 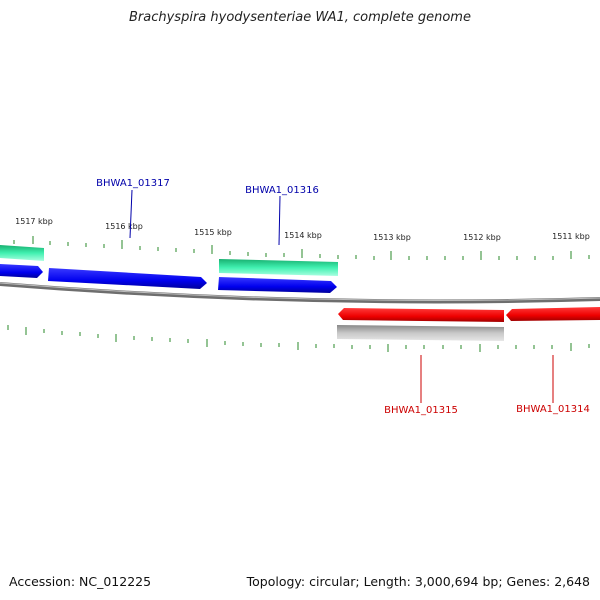 I want to click on genome-backbone-highlight, so click(x=300, y=291).